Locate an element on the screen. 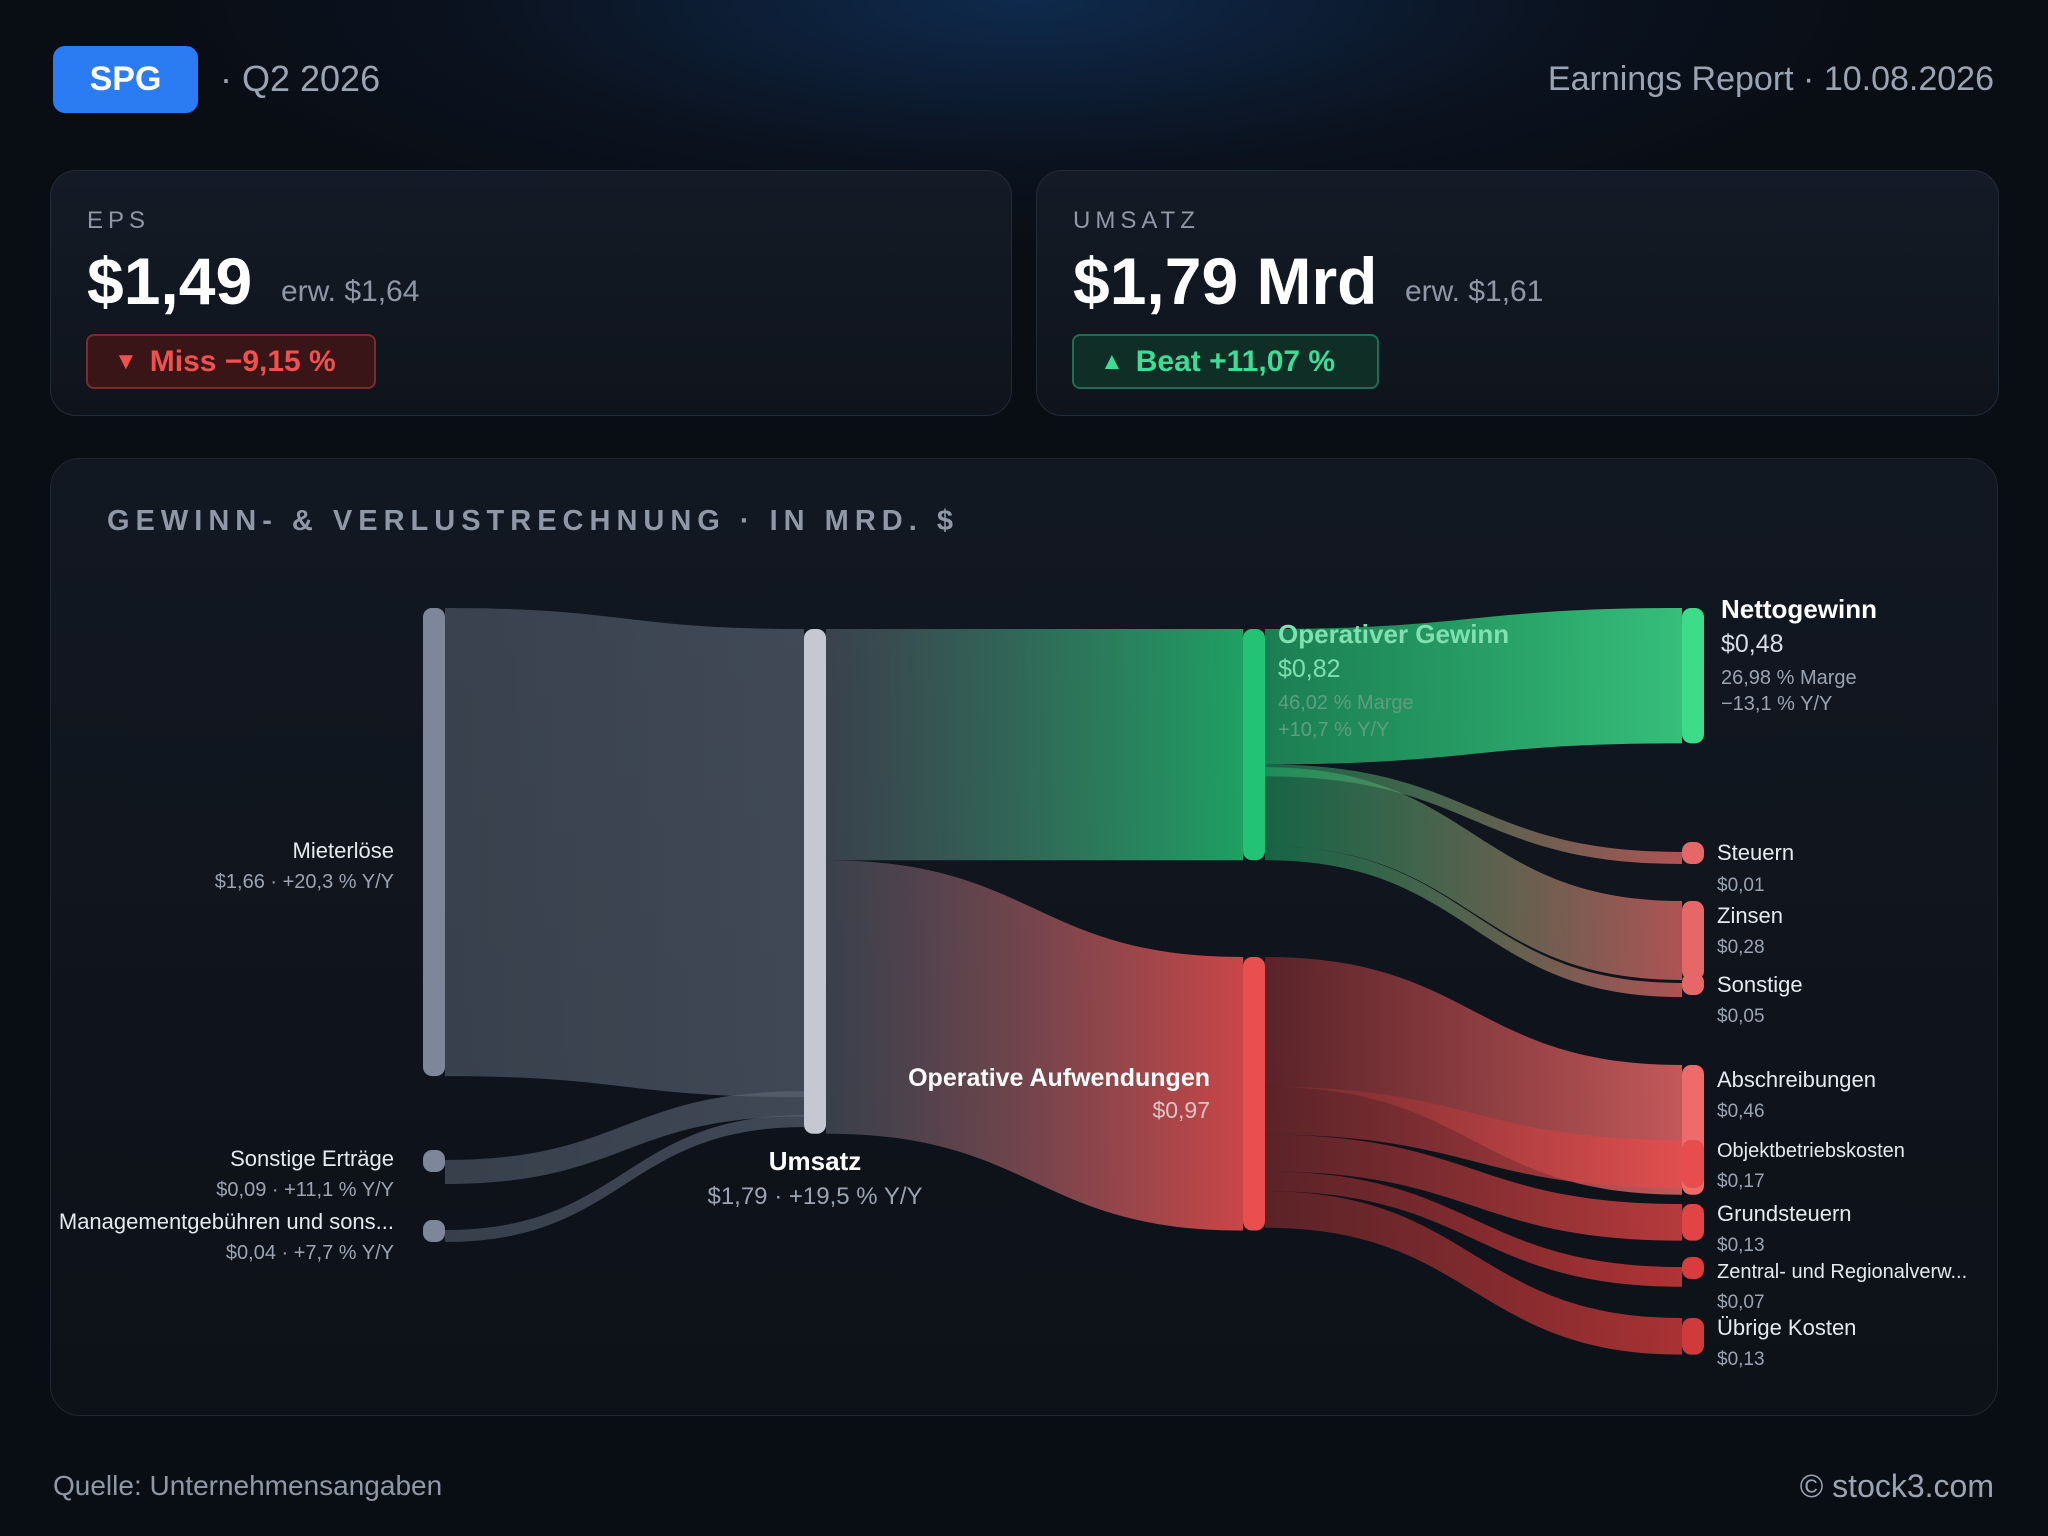 The height and width of the screenshot is (1536, 2048). eps-card: EPS $1,49 erw. $1,64 ▼ Miss −9,15 % is located at coordinates (531, 293).